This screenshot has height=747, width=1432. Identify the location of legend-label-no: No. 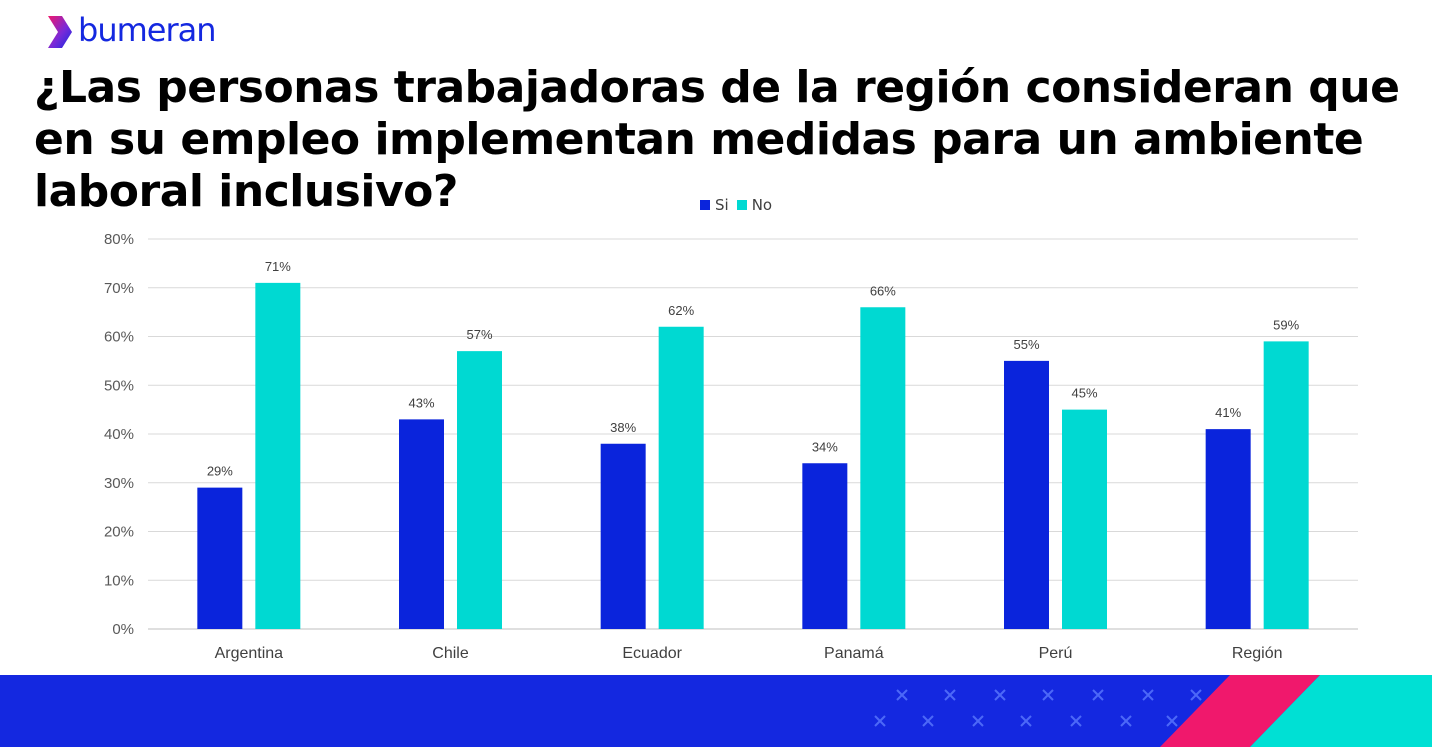
(762, 205).